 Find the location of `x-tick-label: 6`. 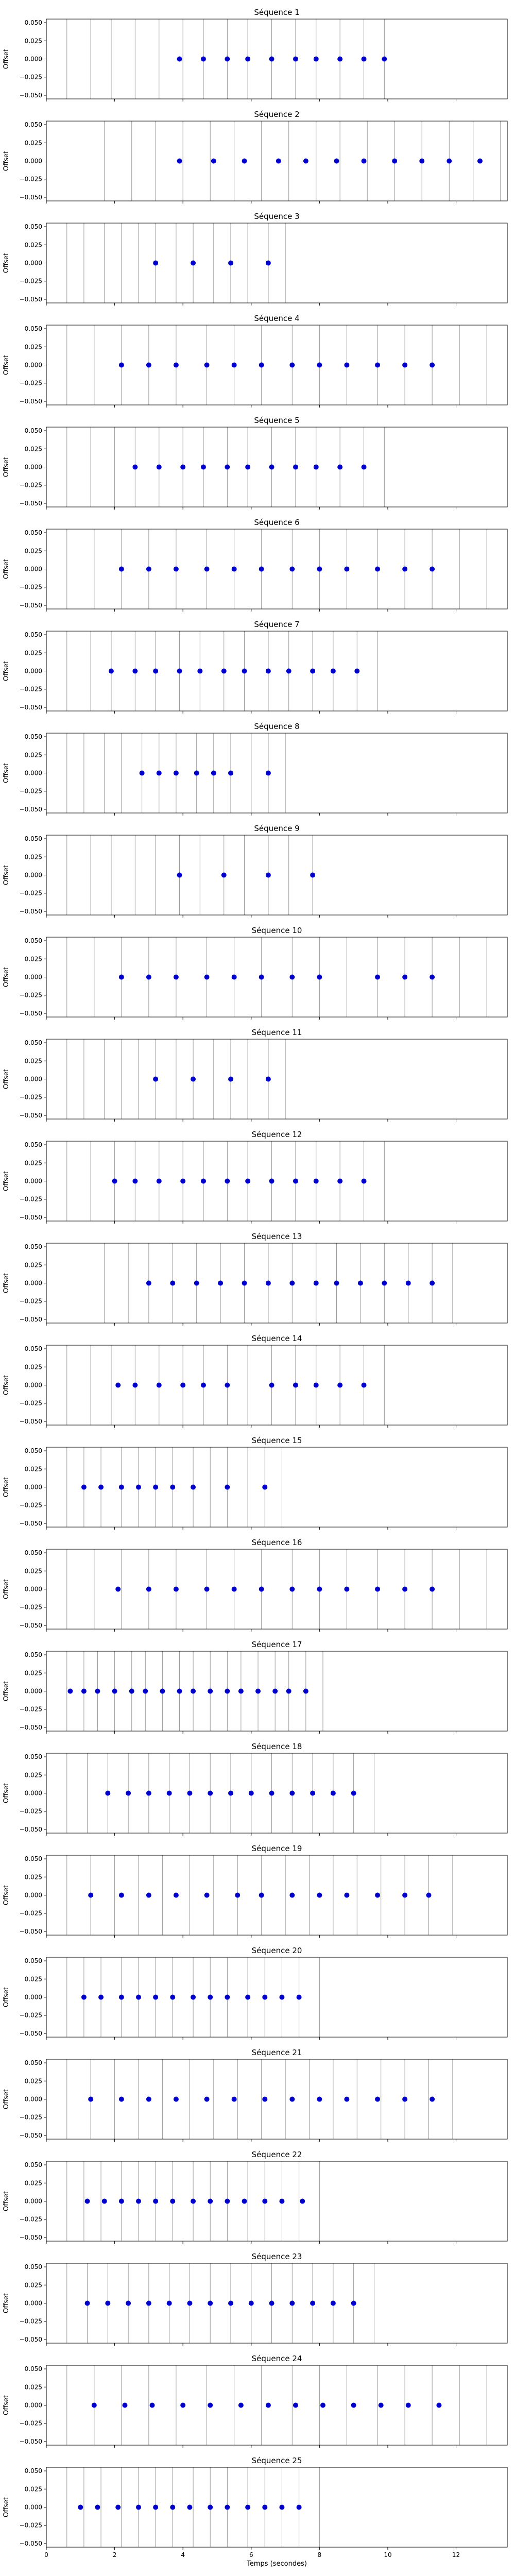

x-tick-label: 6 is located at coordinates (251, 2555).